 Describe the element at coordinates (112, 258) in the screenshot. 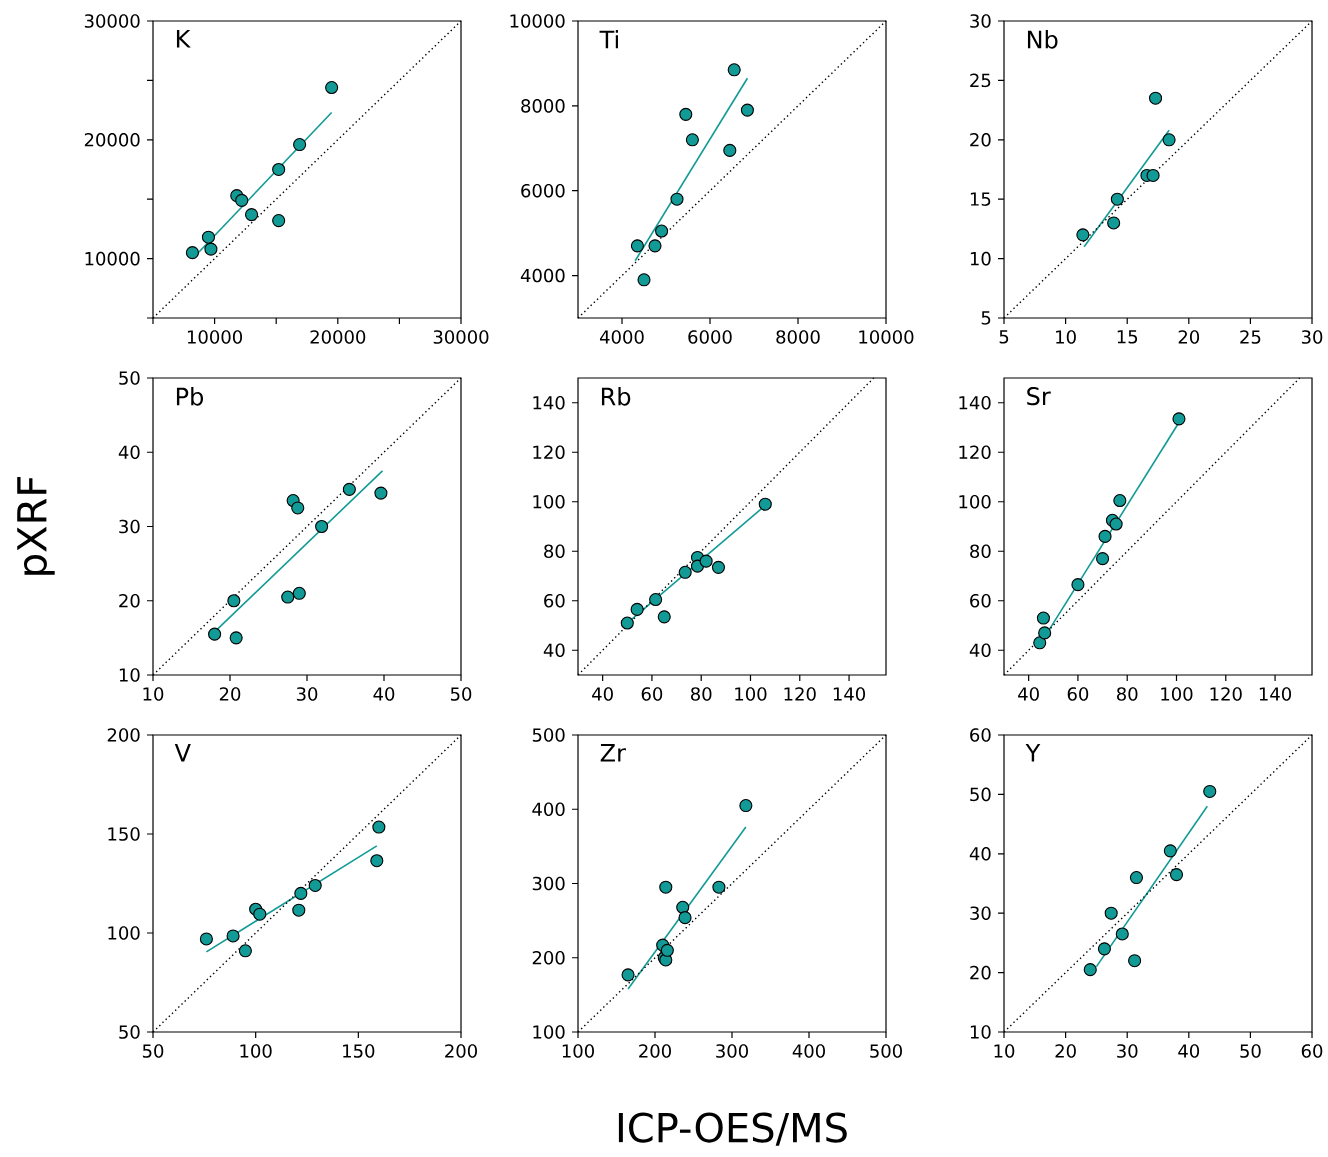

I see `y-tick-label: 10000` at that location.